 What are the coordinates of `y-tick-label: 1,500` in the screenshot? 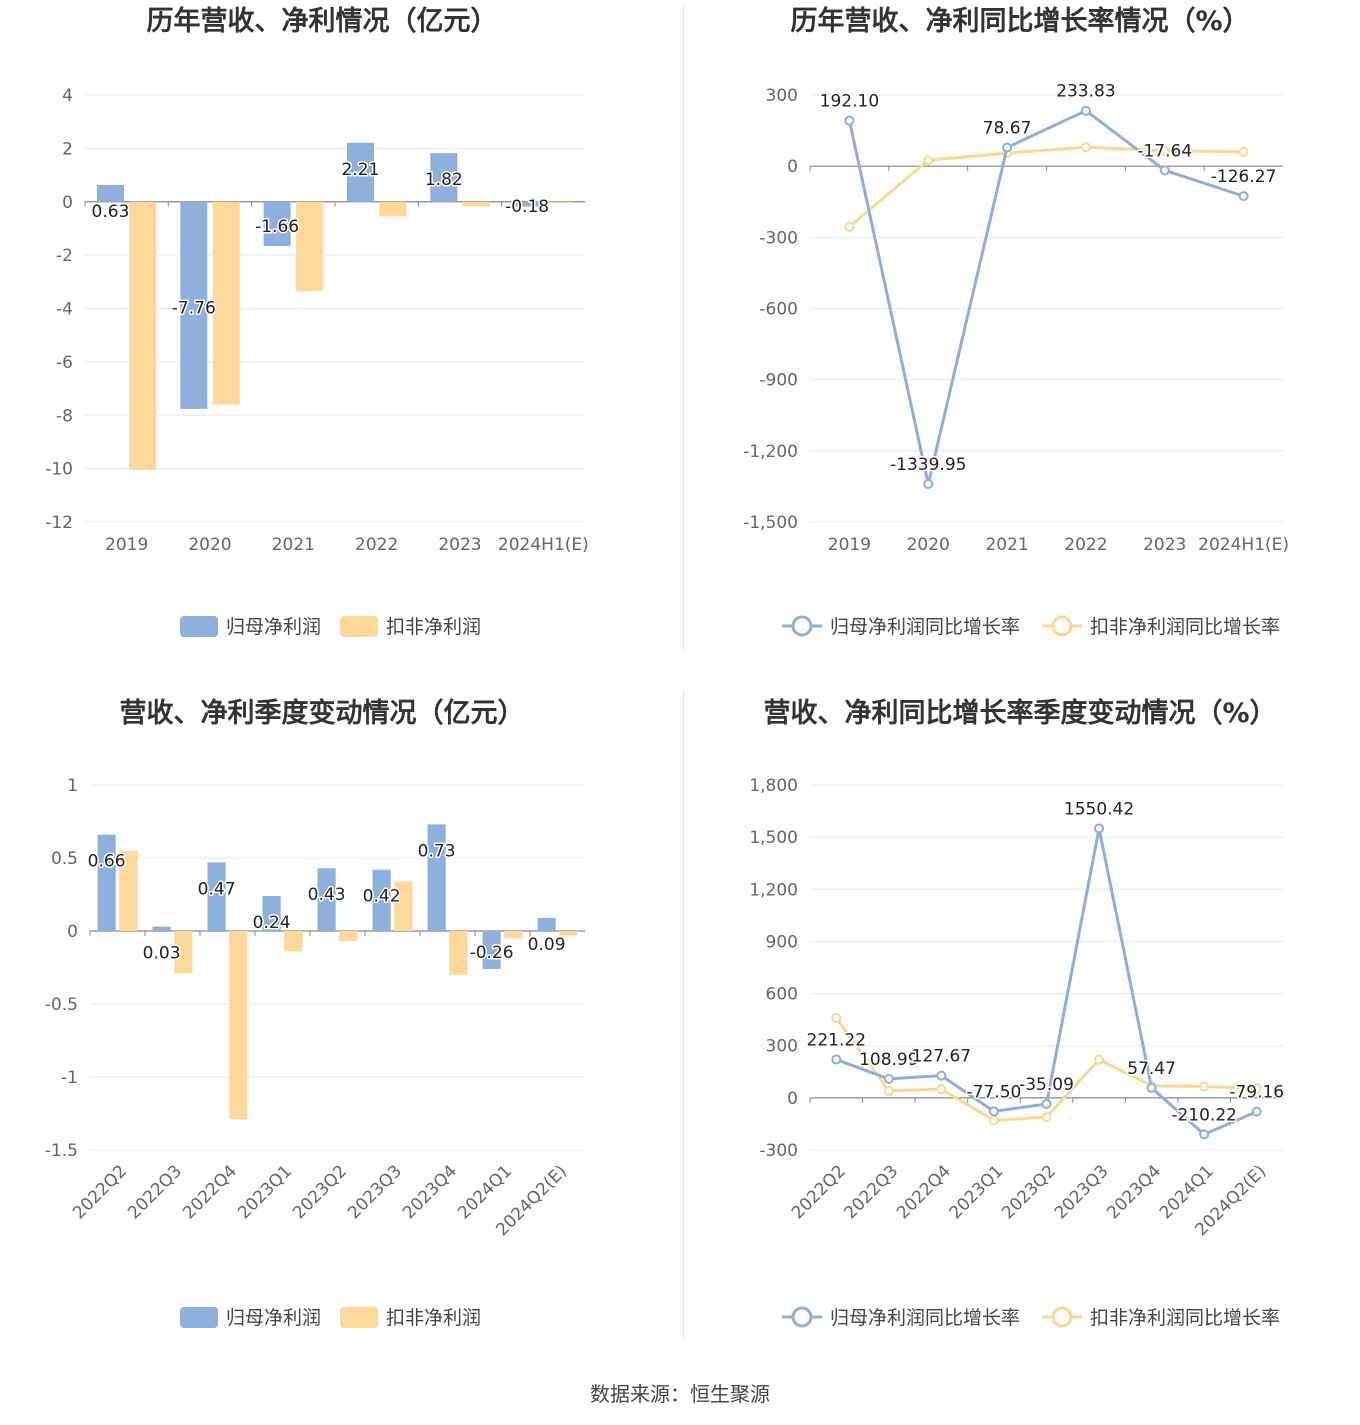 It's located at (773, 838).